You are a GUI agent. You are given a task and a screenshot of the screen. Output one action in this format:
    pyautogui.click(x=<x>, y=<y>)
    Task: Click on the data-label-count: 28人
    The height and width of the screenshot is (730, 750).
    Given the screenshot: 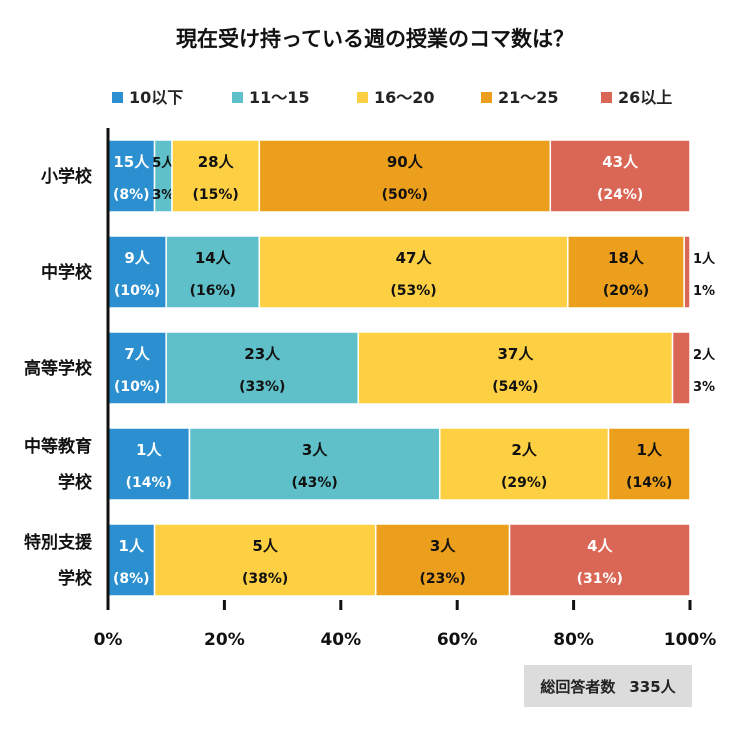 What is the action you would take?
    pyautogui.click(x=216, y=162)
    